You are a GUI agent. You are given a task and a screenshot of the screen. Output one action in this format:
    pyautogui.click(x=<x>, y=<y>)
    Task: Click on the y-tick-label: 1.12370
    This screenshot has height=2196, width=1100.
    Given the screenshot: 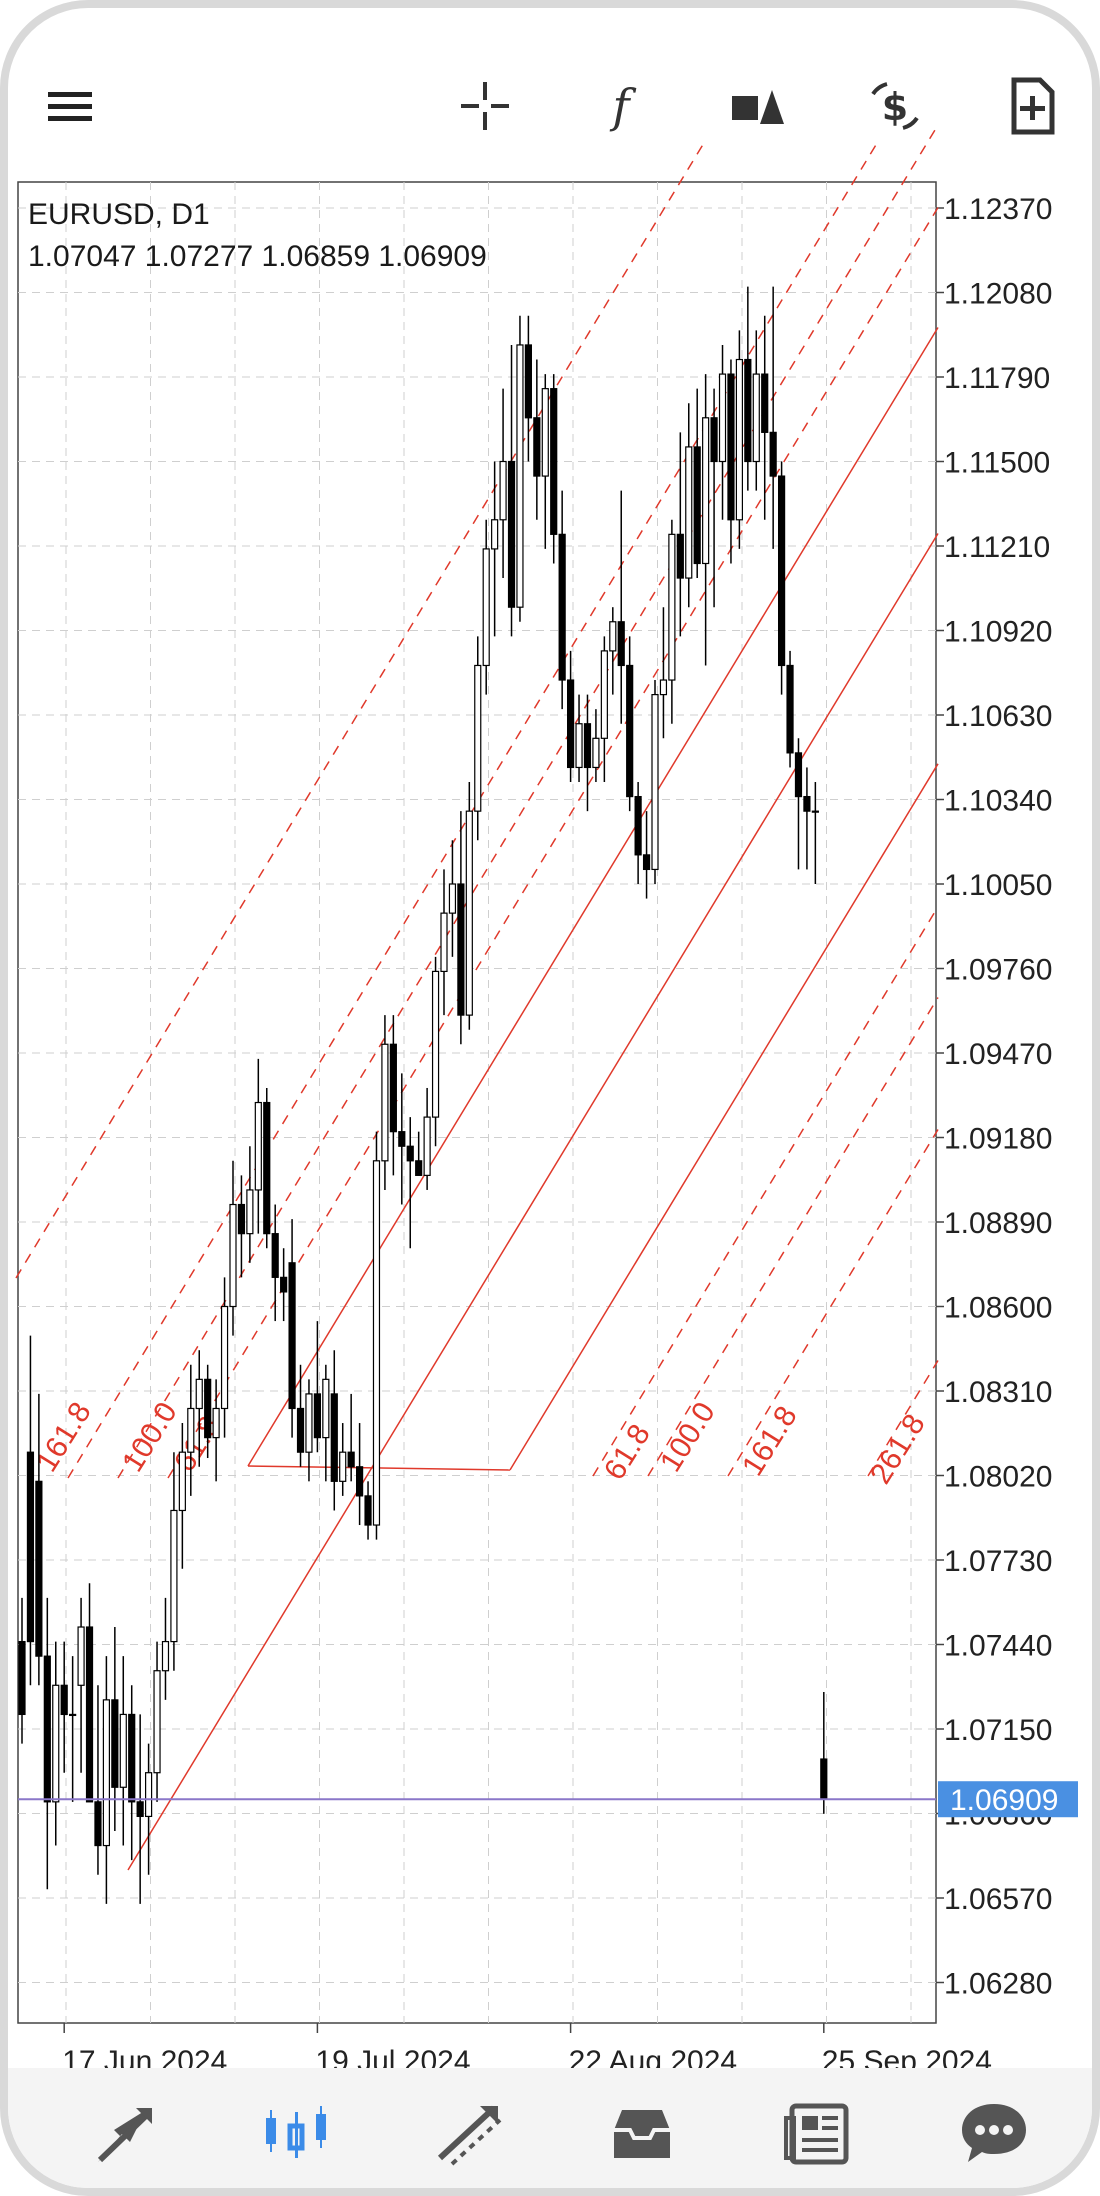 What is the action you would take?
    pyautogui.click(x=998, y=209)
    